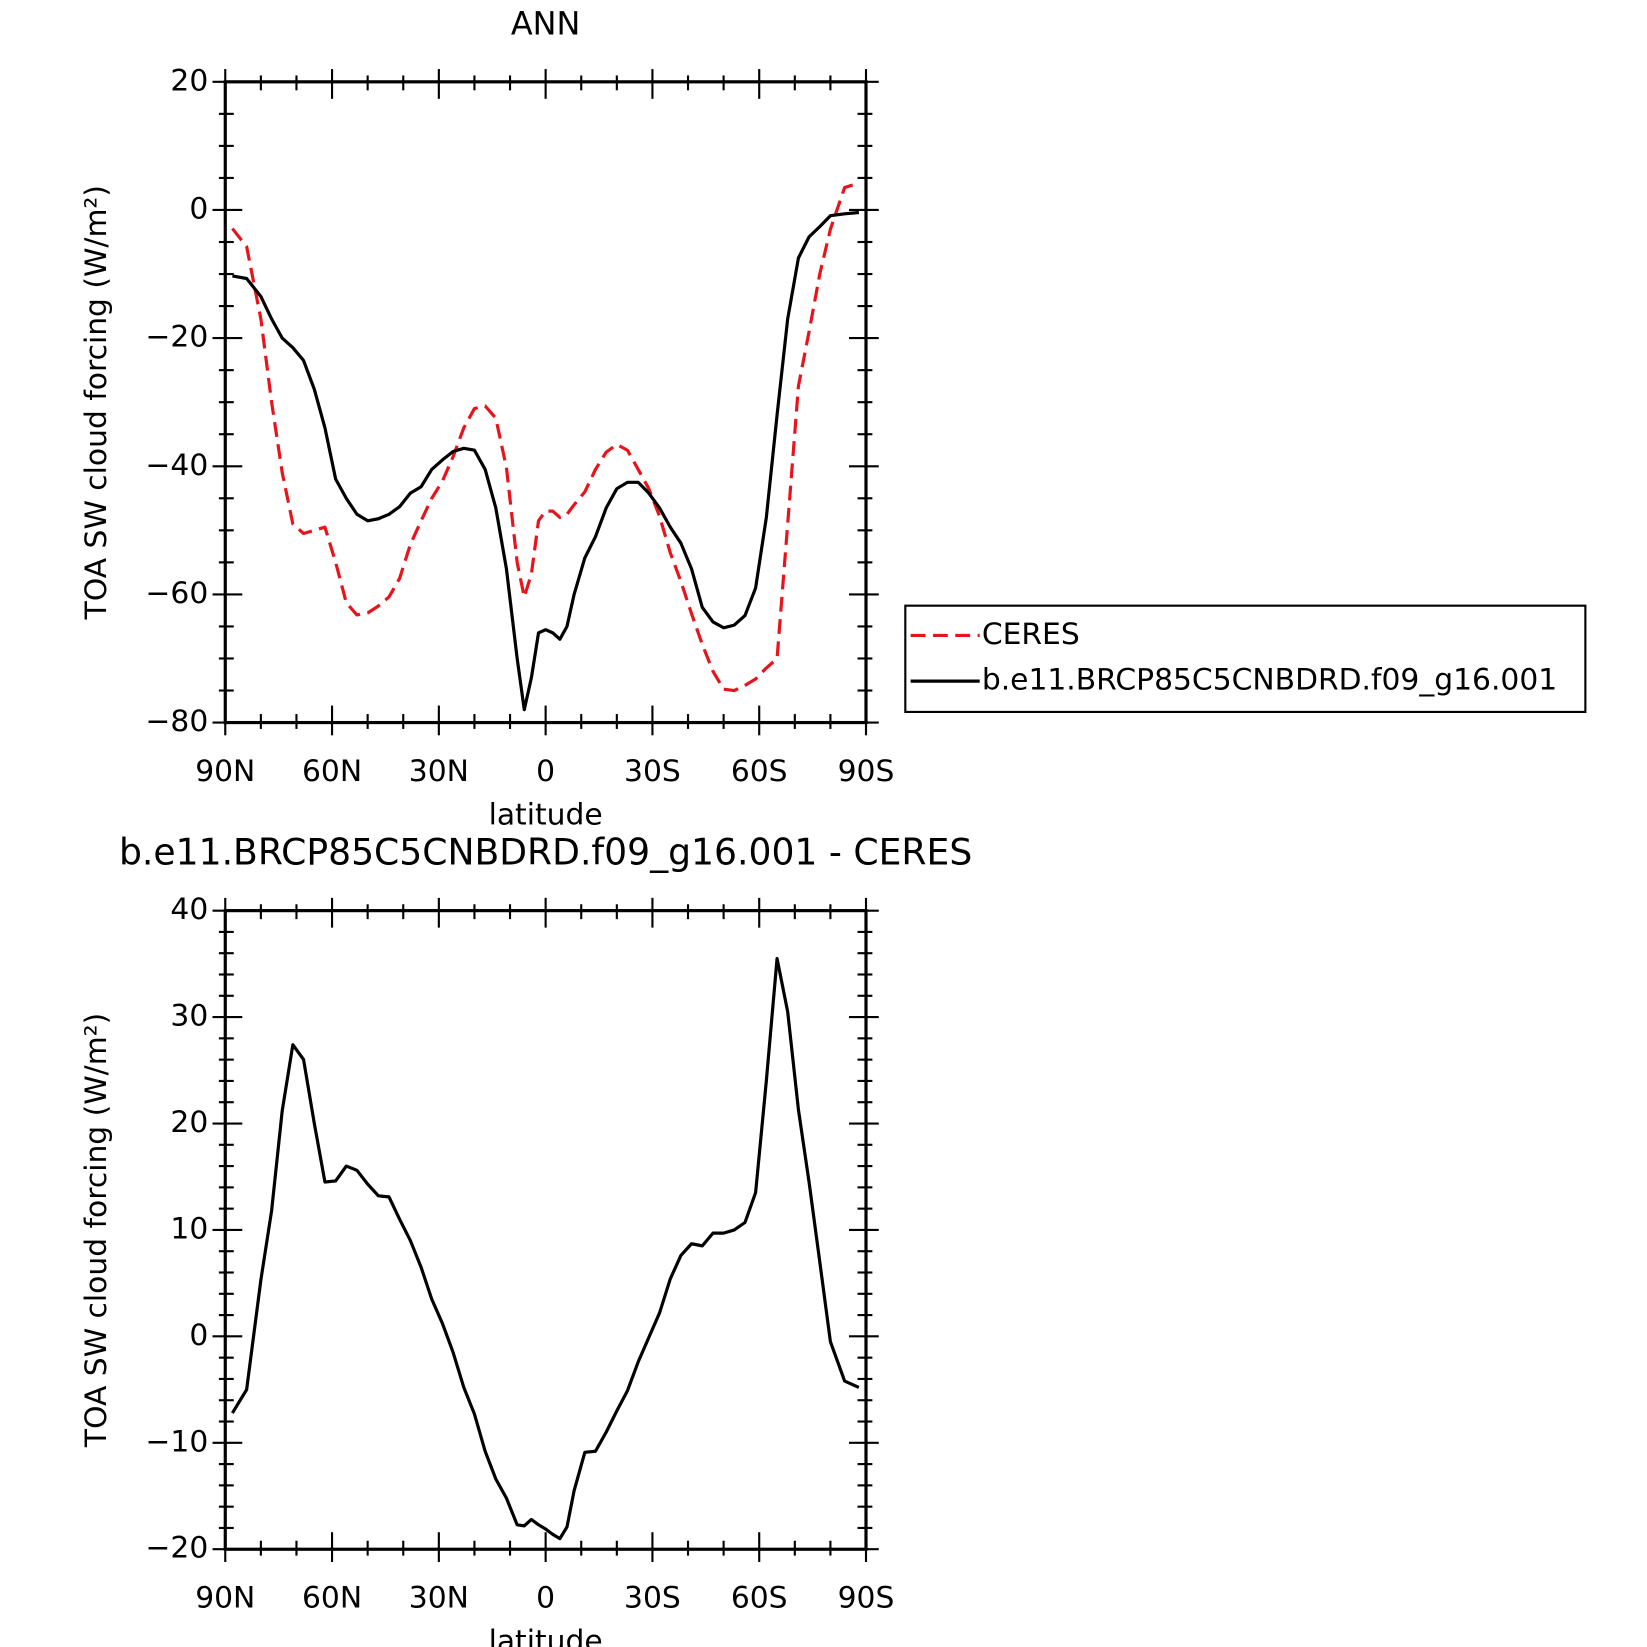  I want to click on y-tick-label: 30, so click(189, 1016).